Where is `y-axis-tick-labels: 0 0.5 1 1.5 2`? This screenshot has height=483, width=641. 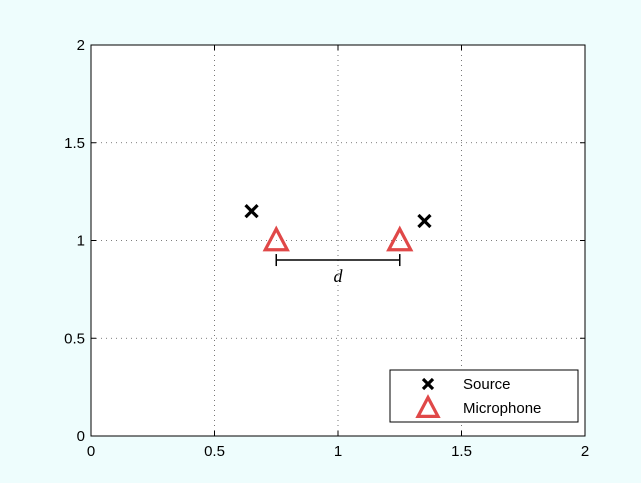 y-axis-tick-labels: 0 0.5 1 1.5 2 is located at coordinates (74, 241).